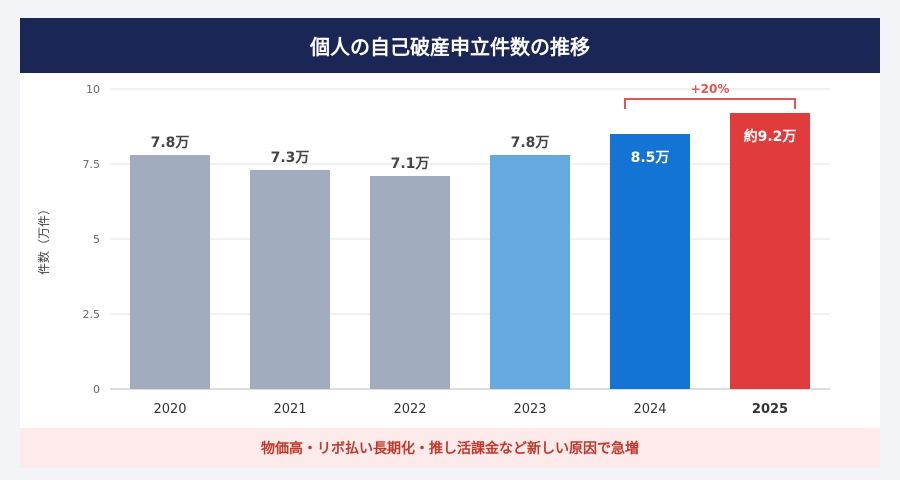  What do you see at coordinates (710, 89) in the screenshot?
I see `growth-annotation: +20%` at bounding box center [710, 89].